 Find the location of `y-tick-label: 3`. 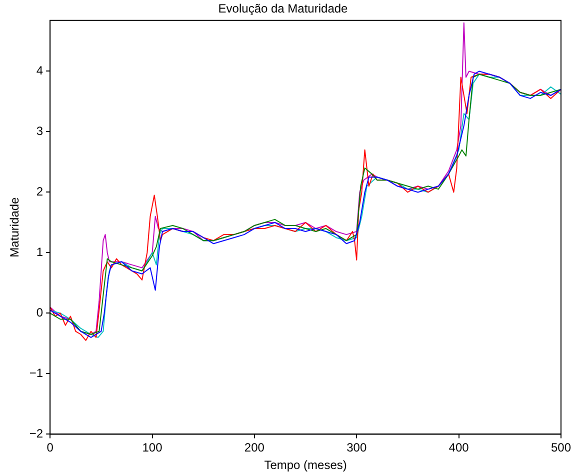

y-tick-label: 3 is located at coordinates (40, 131).